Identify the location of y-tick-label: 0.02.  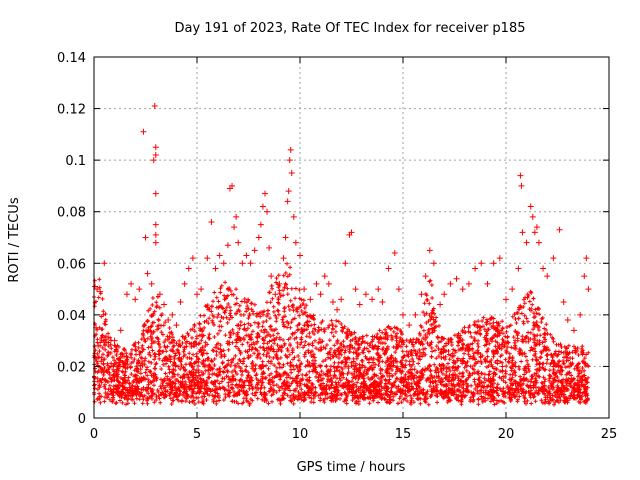
(71, 367).